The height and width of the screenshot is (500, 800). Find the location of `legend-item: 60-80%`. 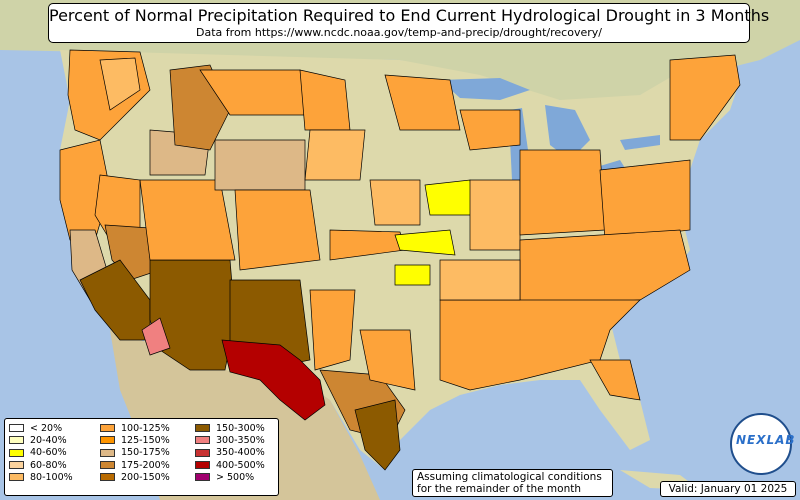

legend-item: 60-80% is located at coordinates (41, 465).